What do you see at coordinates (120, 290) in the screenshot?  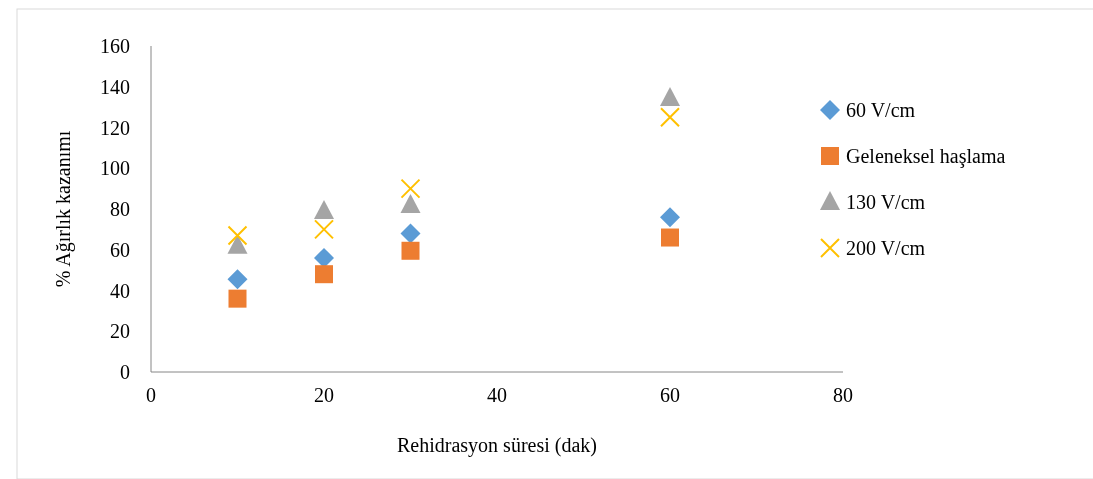 I see `y-tick-label: 40` at bounding box center [120, 290].